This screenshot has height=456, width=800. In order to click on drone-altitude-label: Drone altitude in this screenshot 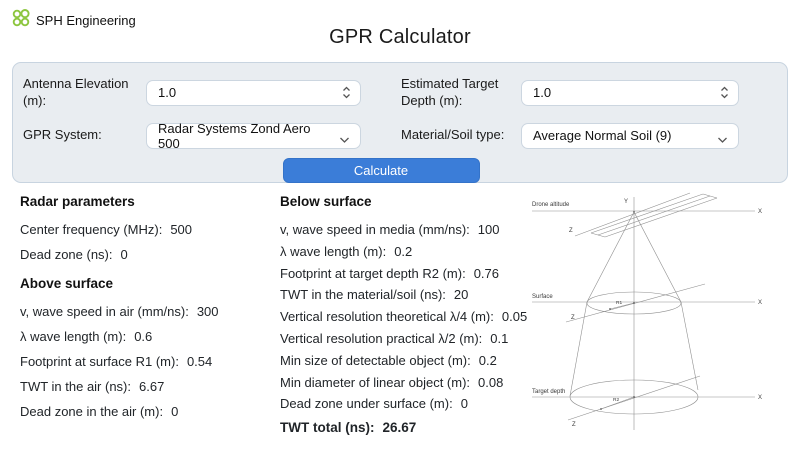, I will do `click(551, 205)`.